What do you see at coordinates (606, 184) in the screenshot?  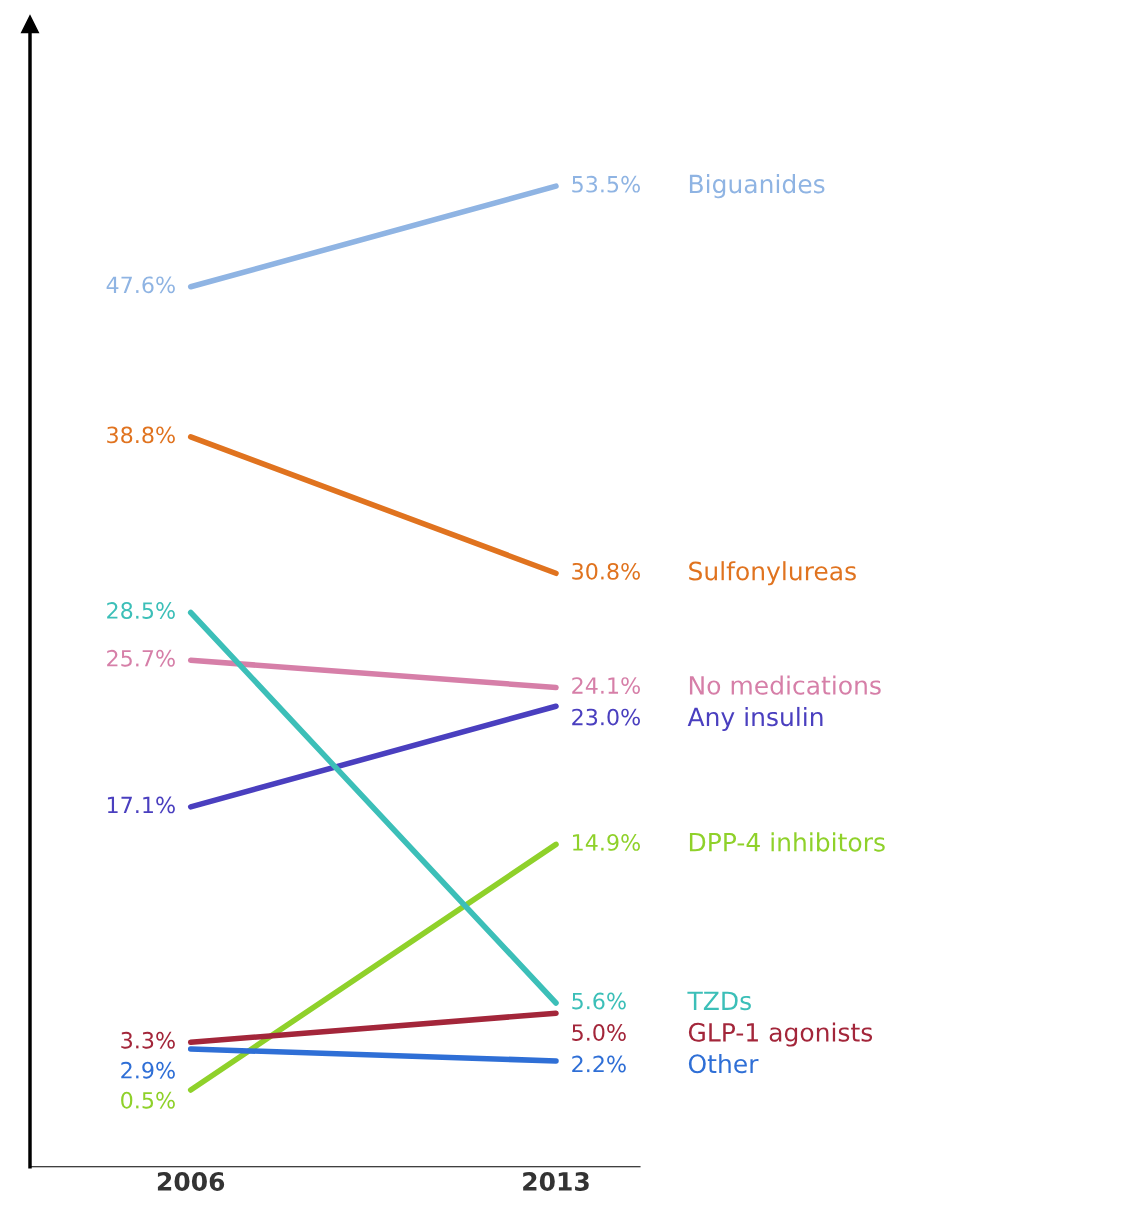 I see `data-label: 53.5%` at bounding box center [606, 184].